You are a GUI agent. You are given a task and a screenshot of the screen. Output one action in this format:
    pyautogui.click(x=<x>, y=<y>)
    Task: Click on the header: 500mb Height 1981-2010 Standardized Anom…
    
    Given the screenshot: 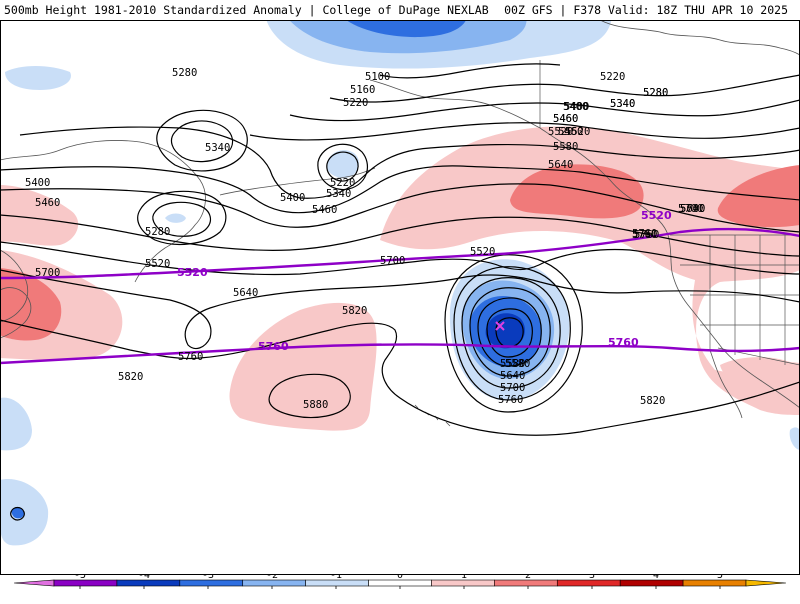 What is the action you would take?
    pyautogui.click(x=400, y=10)
    